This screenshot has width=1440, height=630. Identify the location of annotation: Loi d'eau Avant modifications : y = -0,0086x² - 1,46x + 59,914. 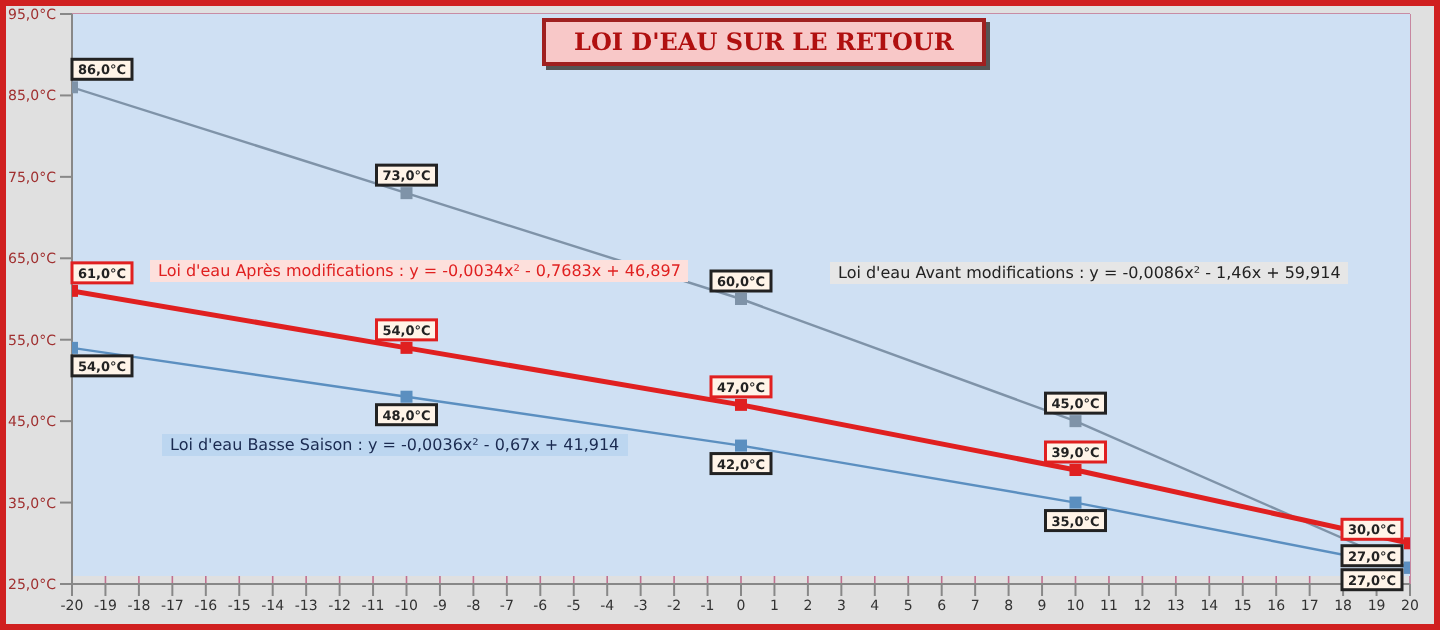
(1089, 273).